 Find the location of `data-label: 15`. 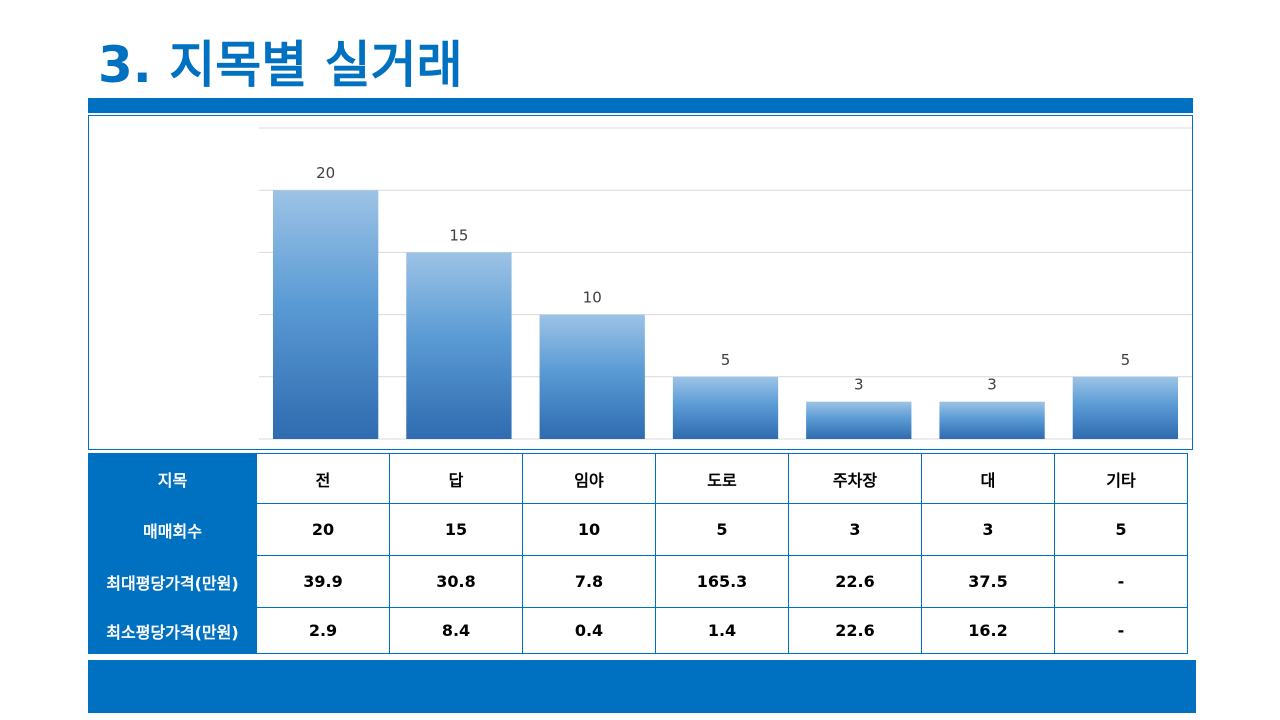

data-label: 15 is located at coordinates (458, 235).